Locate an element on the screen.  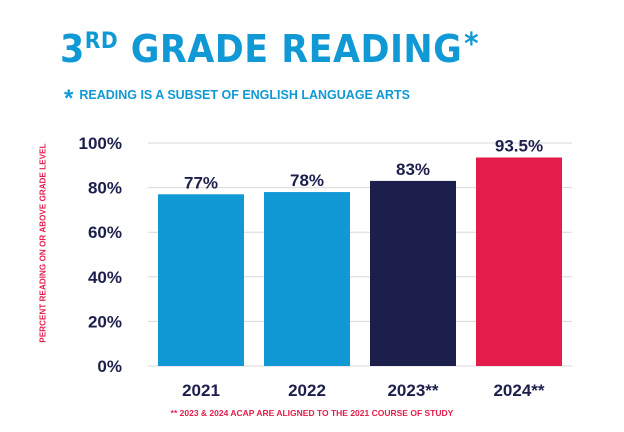
title-text: GRADE READING is located at coordinates (290, 49).